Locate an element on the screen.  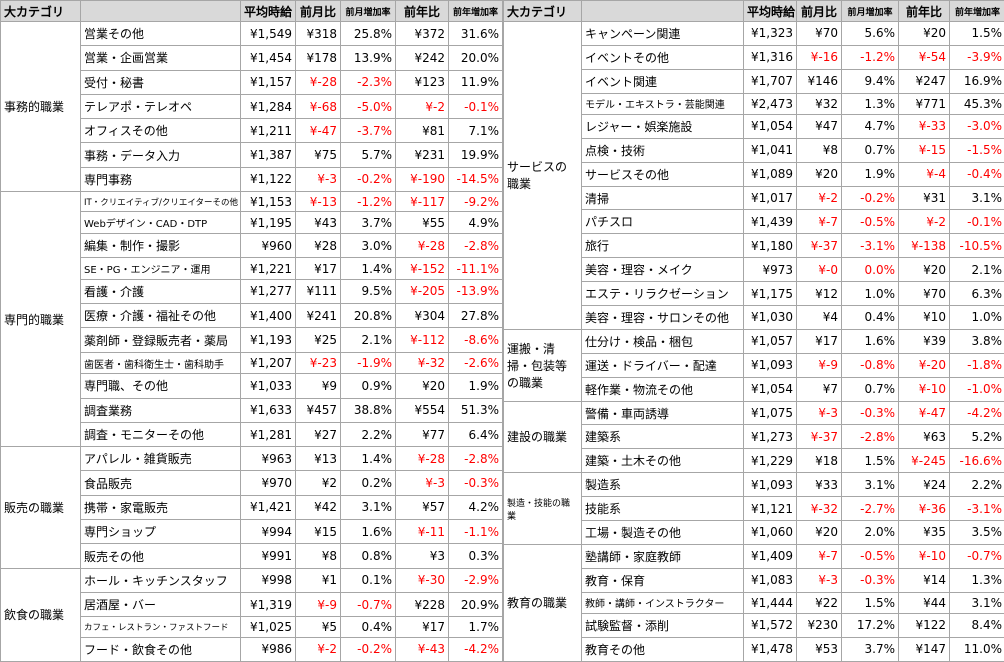
data-row: フード・飲食その他 ¥986 ¥-2 -0.2% ¥-43 -4.2% is located at coordinates (252, 649).